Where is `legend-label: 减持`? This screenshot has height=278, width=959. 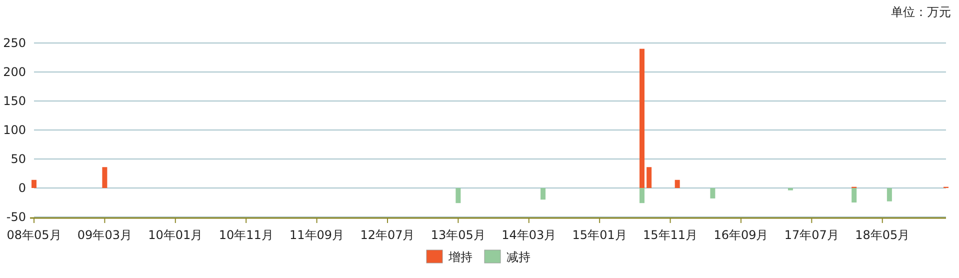
legend-label: 减持 is located at coordinates (518, 257).